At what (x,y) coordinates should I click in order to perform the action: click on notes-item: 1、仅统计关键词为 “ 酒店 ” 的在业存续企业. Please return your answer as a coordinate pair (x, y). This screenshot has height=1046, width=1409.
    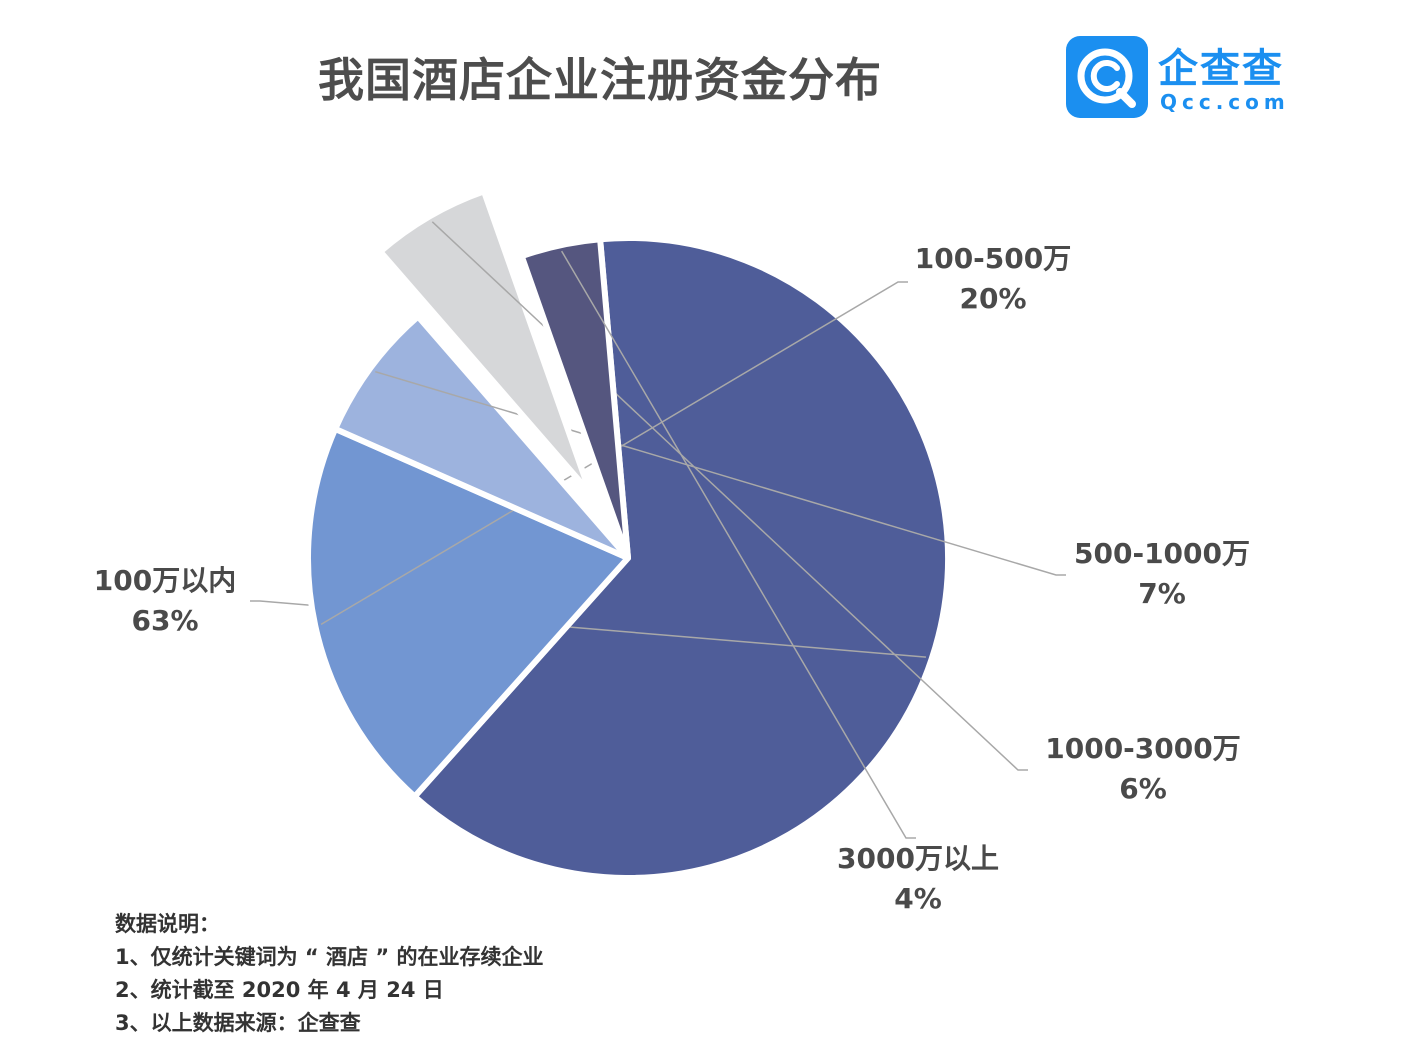
    Looking at the image, I should click on (329, 957).